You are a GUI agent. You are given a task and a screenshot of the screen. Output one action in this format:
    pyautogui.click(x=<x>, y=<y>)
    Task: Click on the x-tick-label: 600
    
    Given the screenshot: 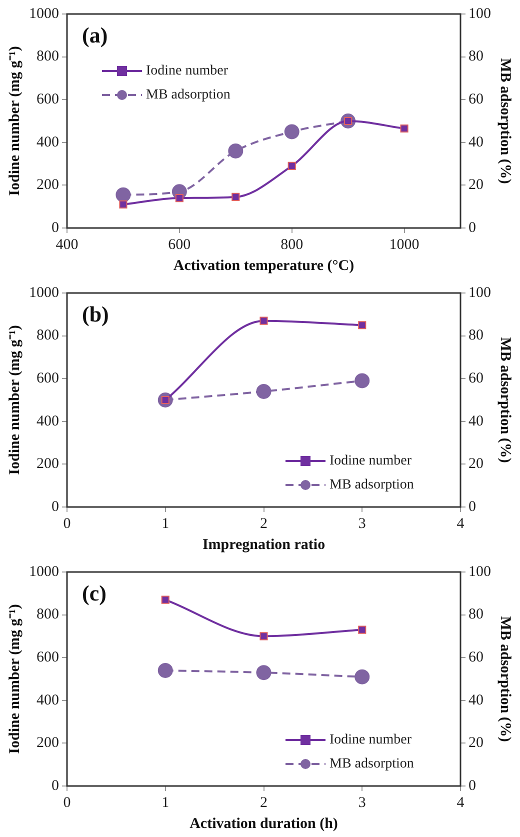 What is the action you would take?
    pyautogui.click(x=179, y=244)
    